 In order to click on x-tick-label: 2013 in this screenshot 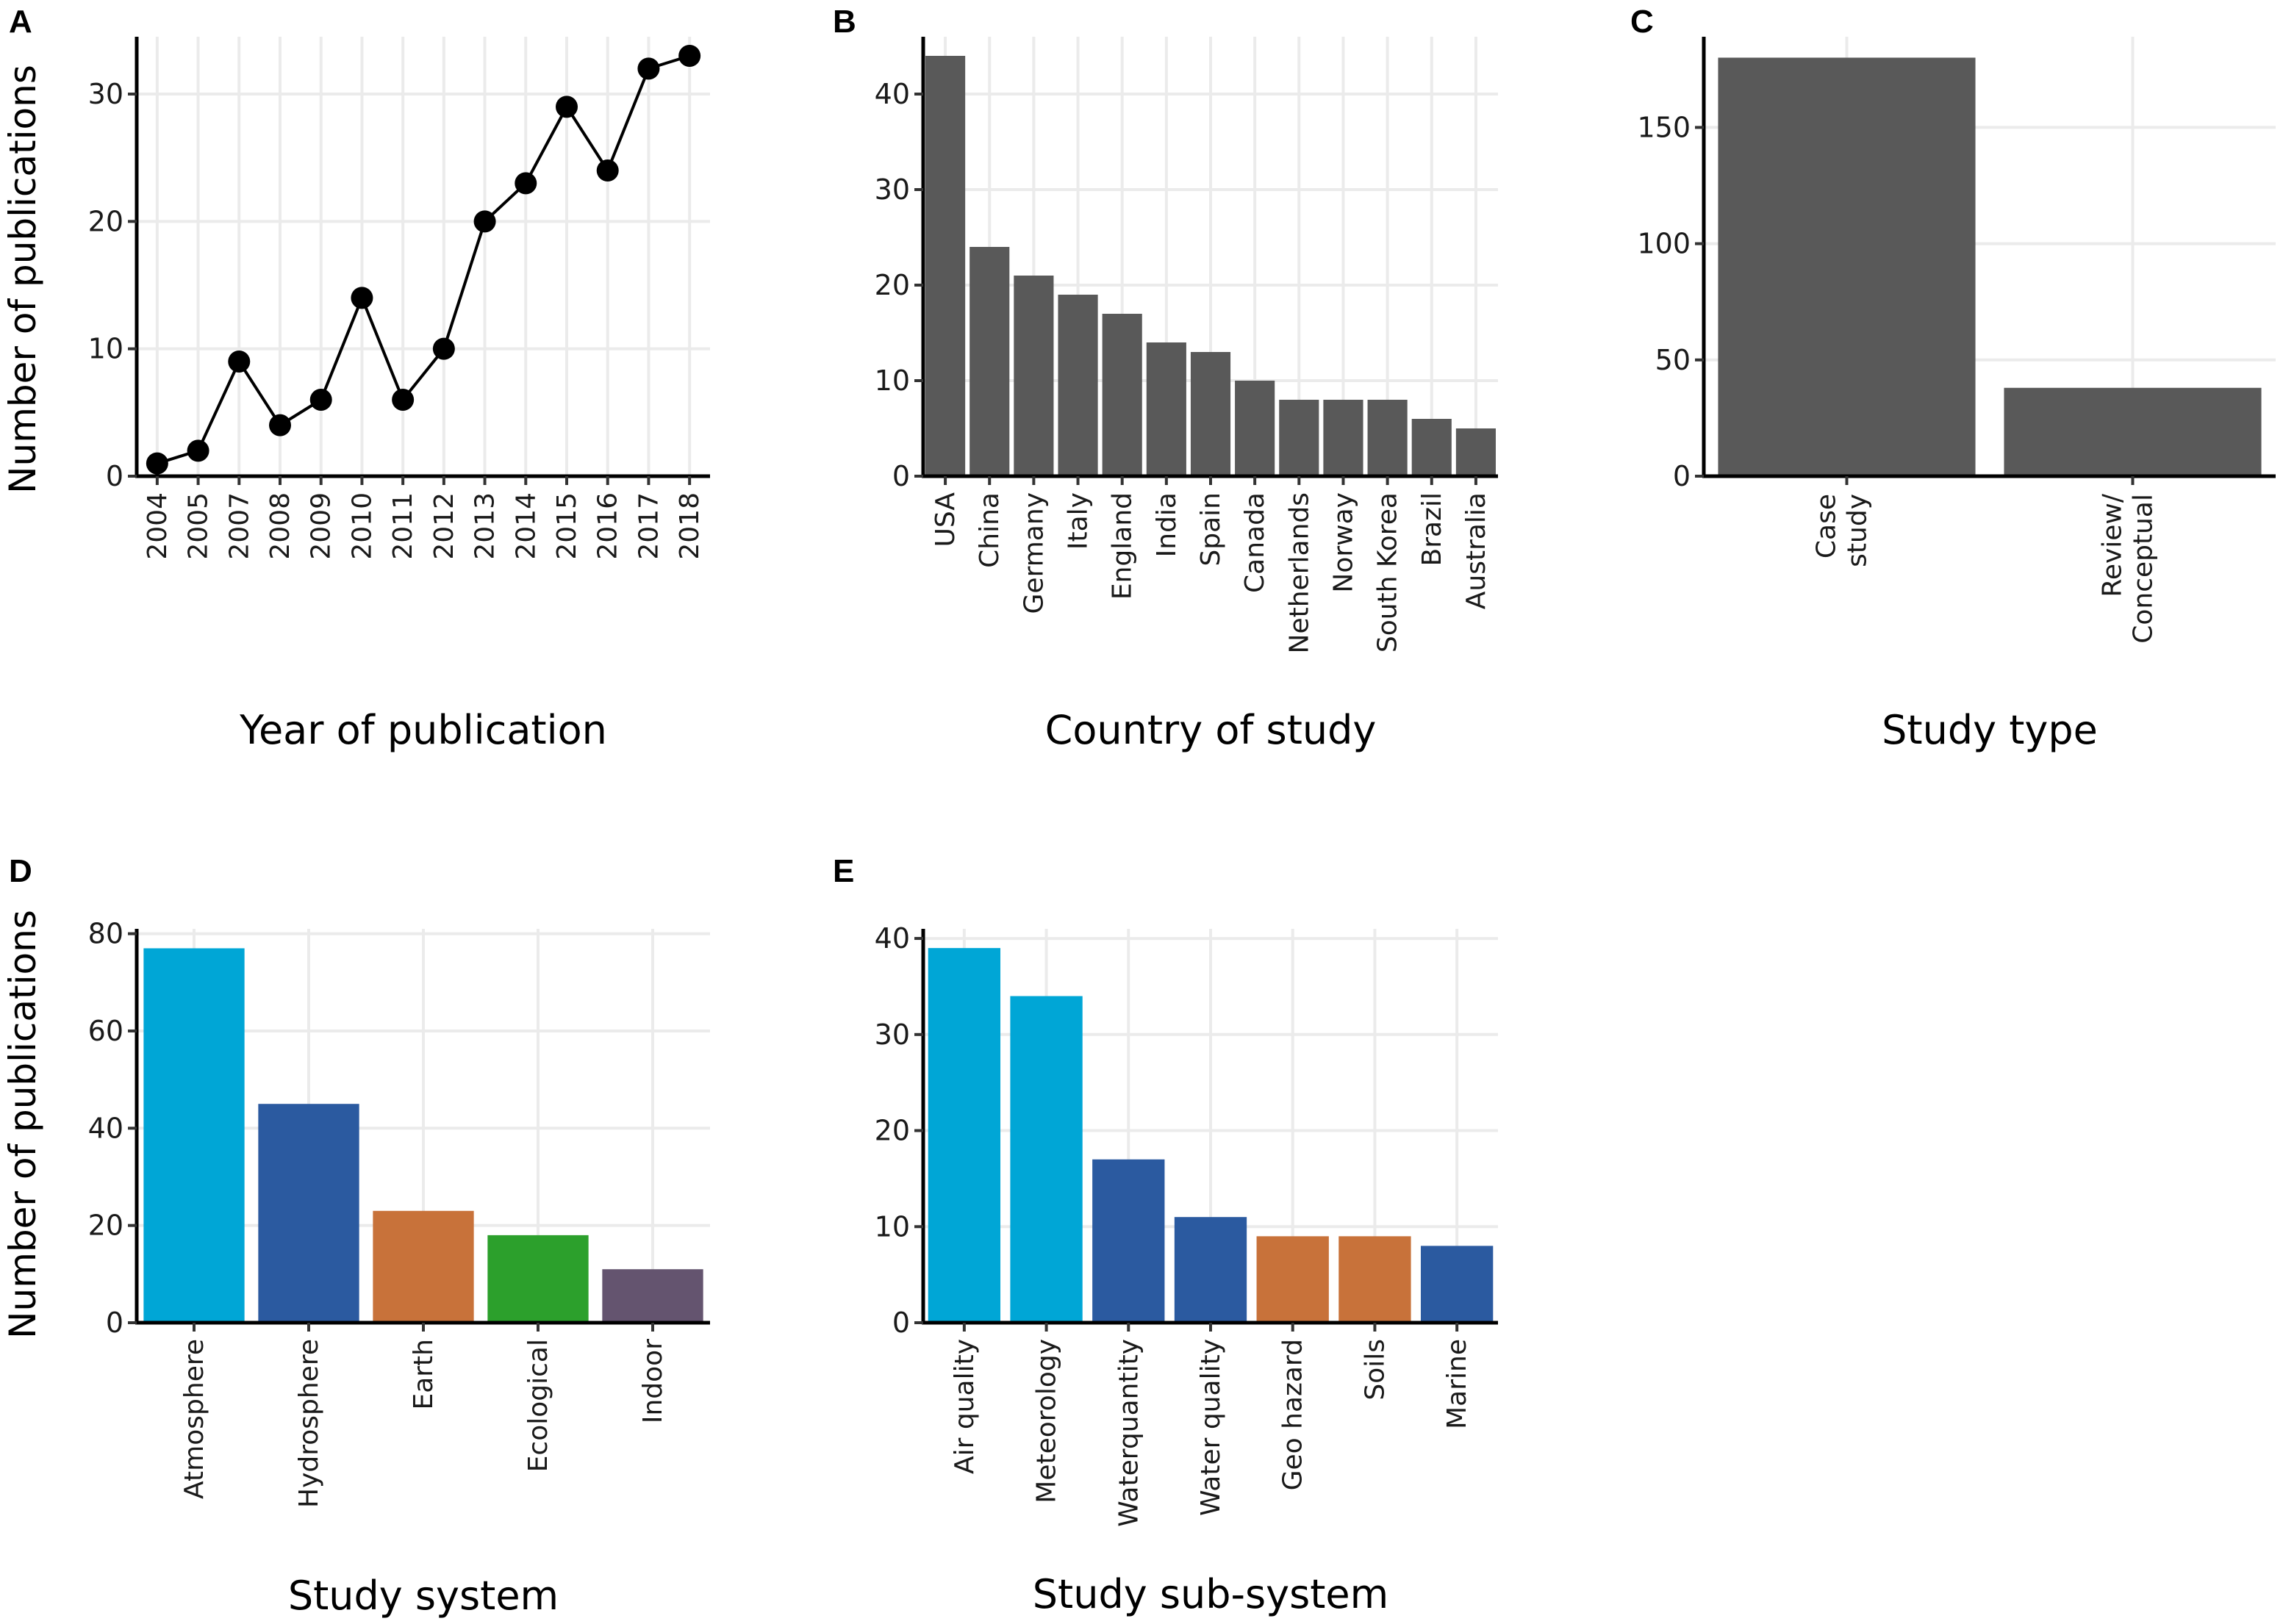, I will do `click(485, 526)`.